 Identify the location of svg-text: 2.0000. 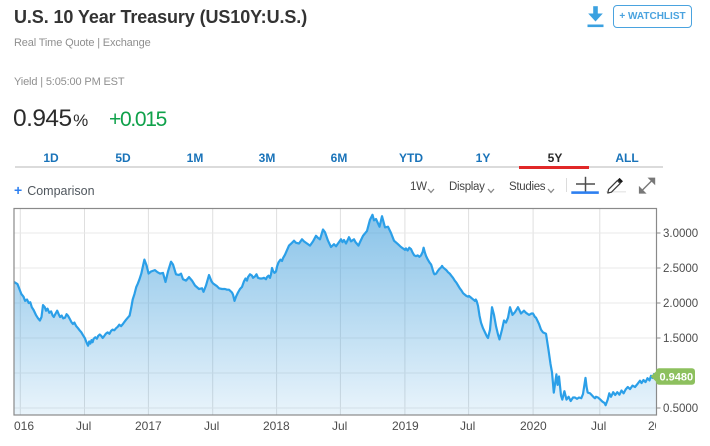
(680, 304).